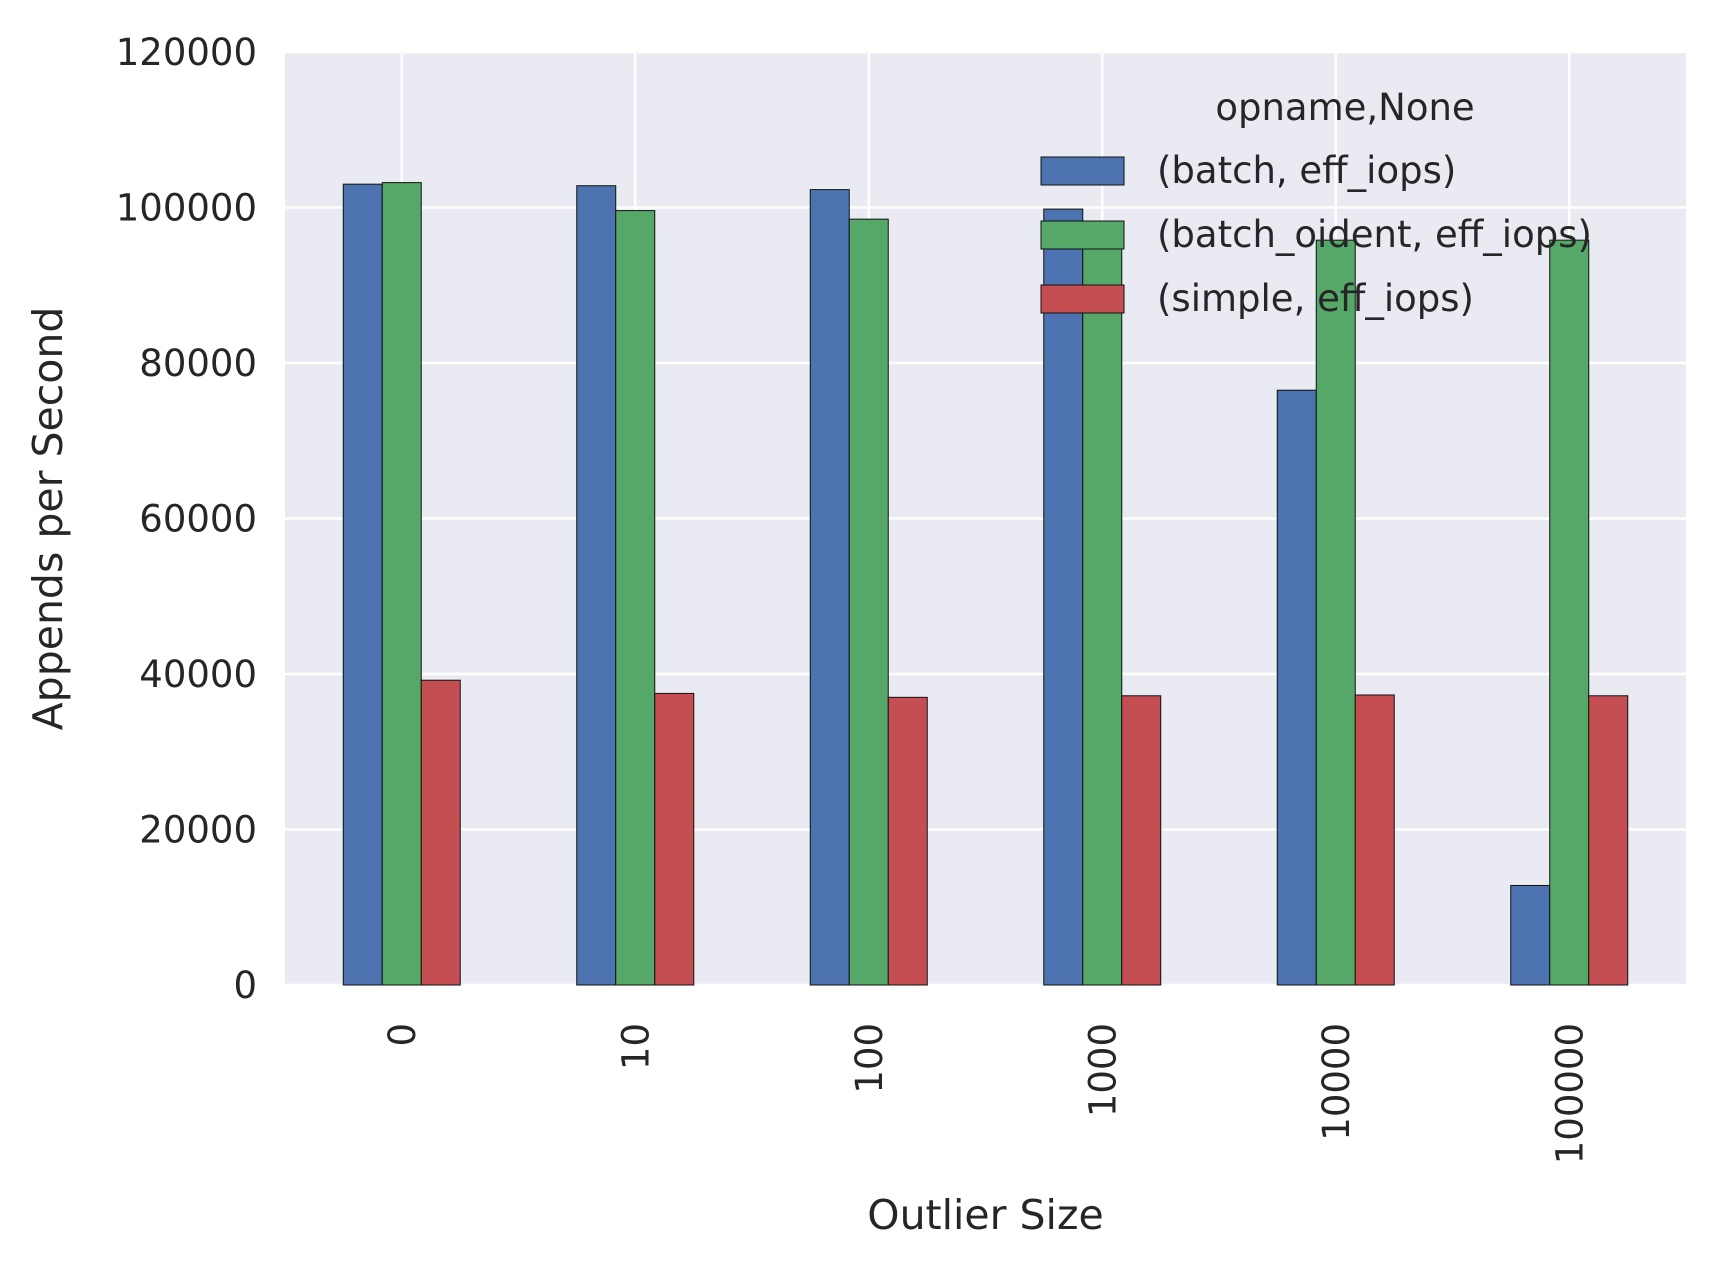  What do you see at coordinates (198, 363) in the screenshot?
I see `y-tick-label: 80000` at bounding box center [198, 363].